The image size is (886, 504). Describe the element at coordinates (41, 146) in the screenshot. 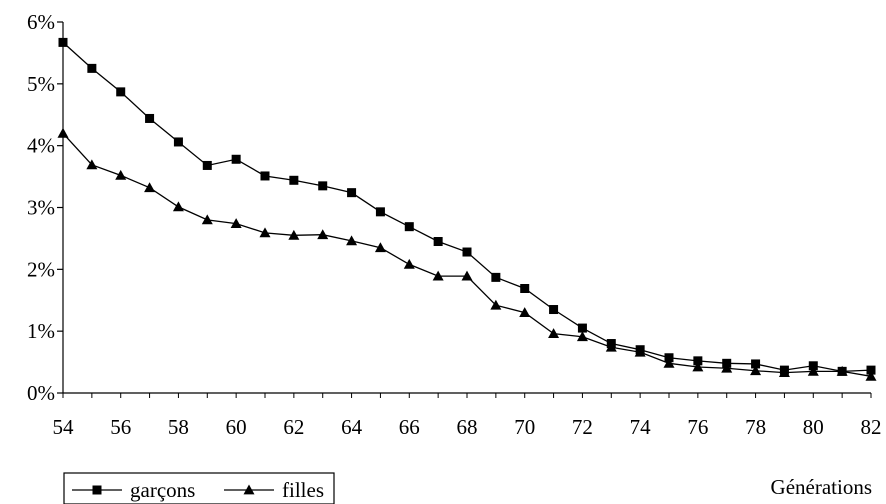

I see `y-tick-label: 4%` at that location.